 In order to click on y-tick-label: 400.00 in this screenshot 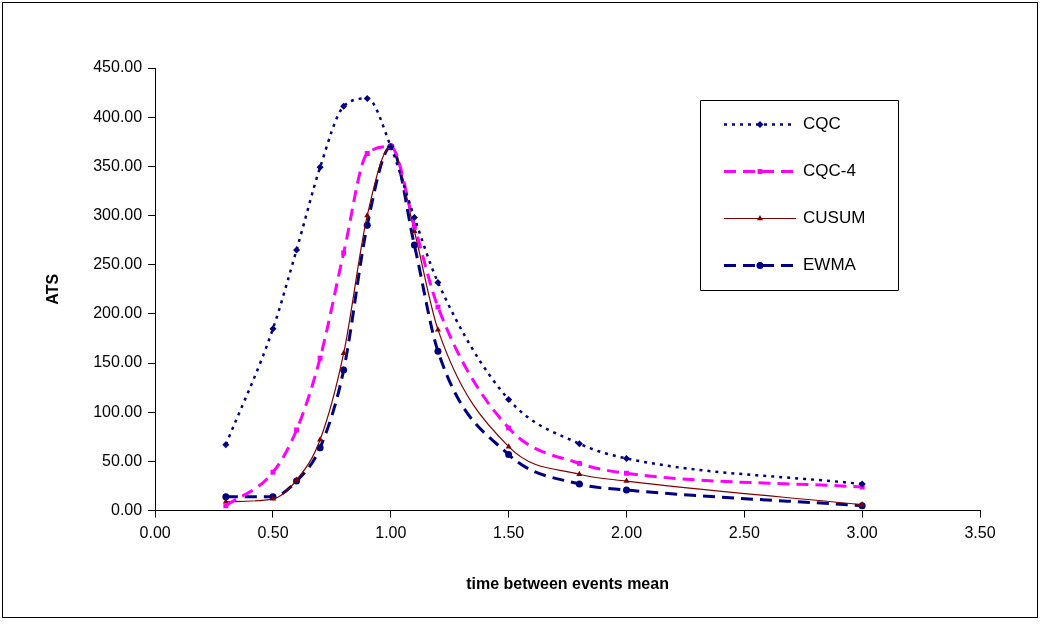, I will do `click(118, 116)`.